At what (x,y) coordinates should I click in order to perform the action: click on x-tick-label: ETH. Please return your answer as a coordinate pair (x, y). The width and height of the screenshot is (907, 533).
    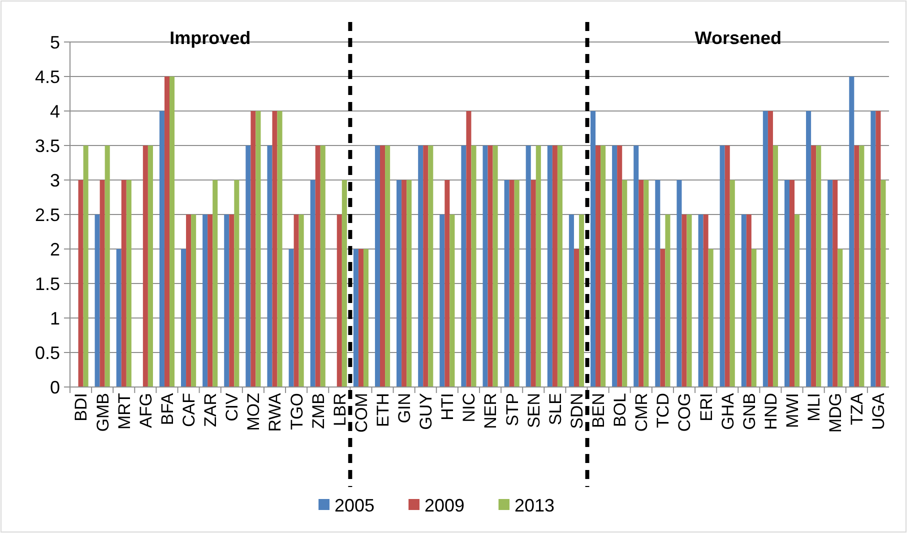
    Looking at the image, I should click on (382, 410).